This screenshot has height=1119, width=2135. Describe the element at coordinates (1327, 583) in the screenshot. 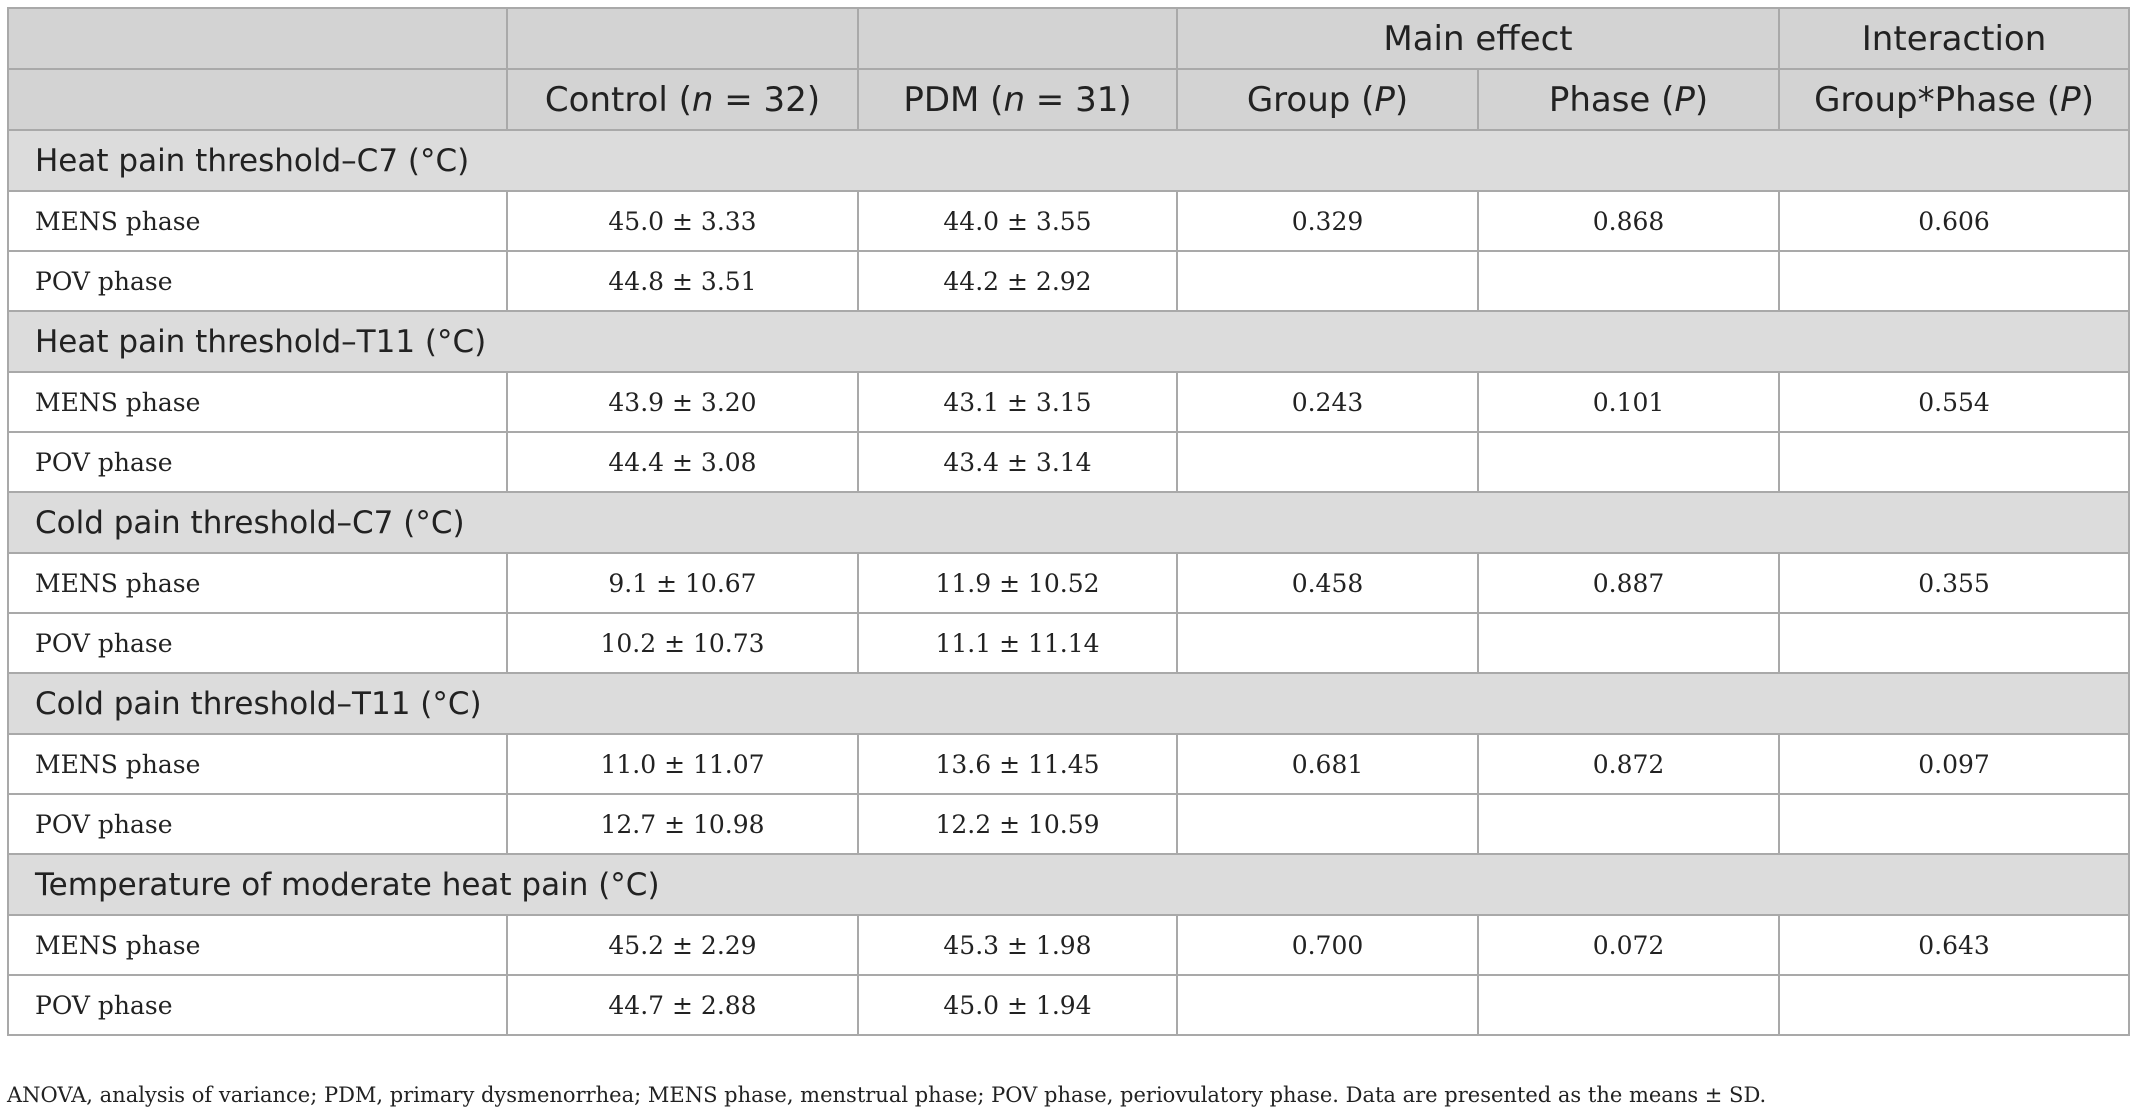

I see `group-p-value: 0.458` at that location.